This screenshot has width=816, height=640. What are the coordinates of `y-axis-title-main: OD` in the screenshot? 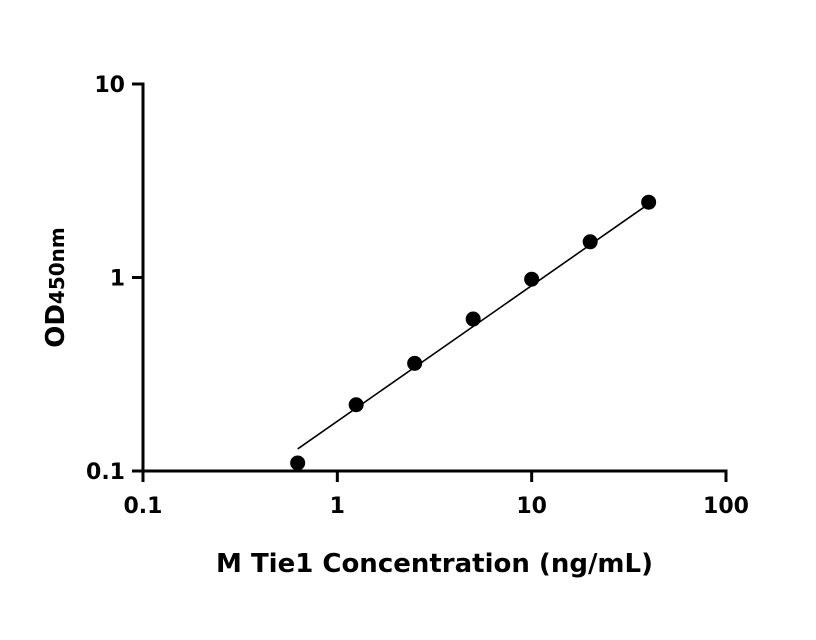 It's located at (56, 326).